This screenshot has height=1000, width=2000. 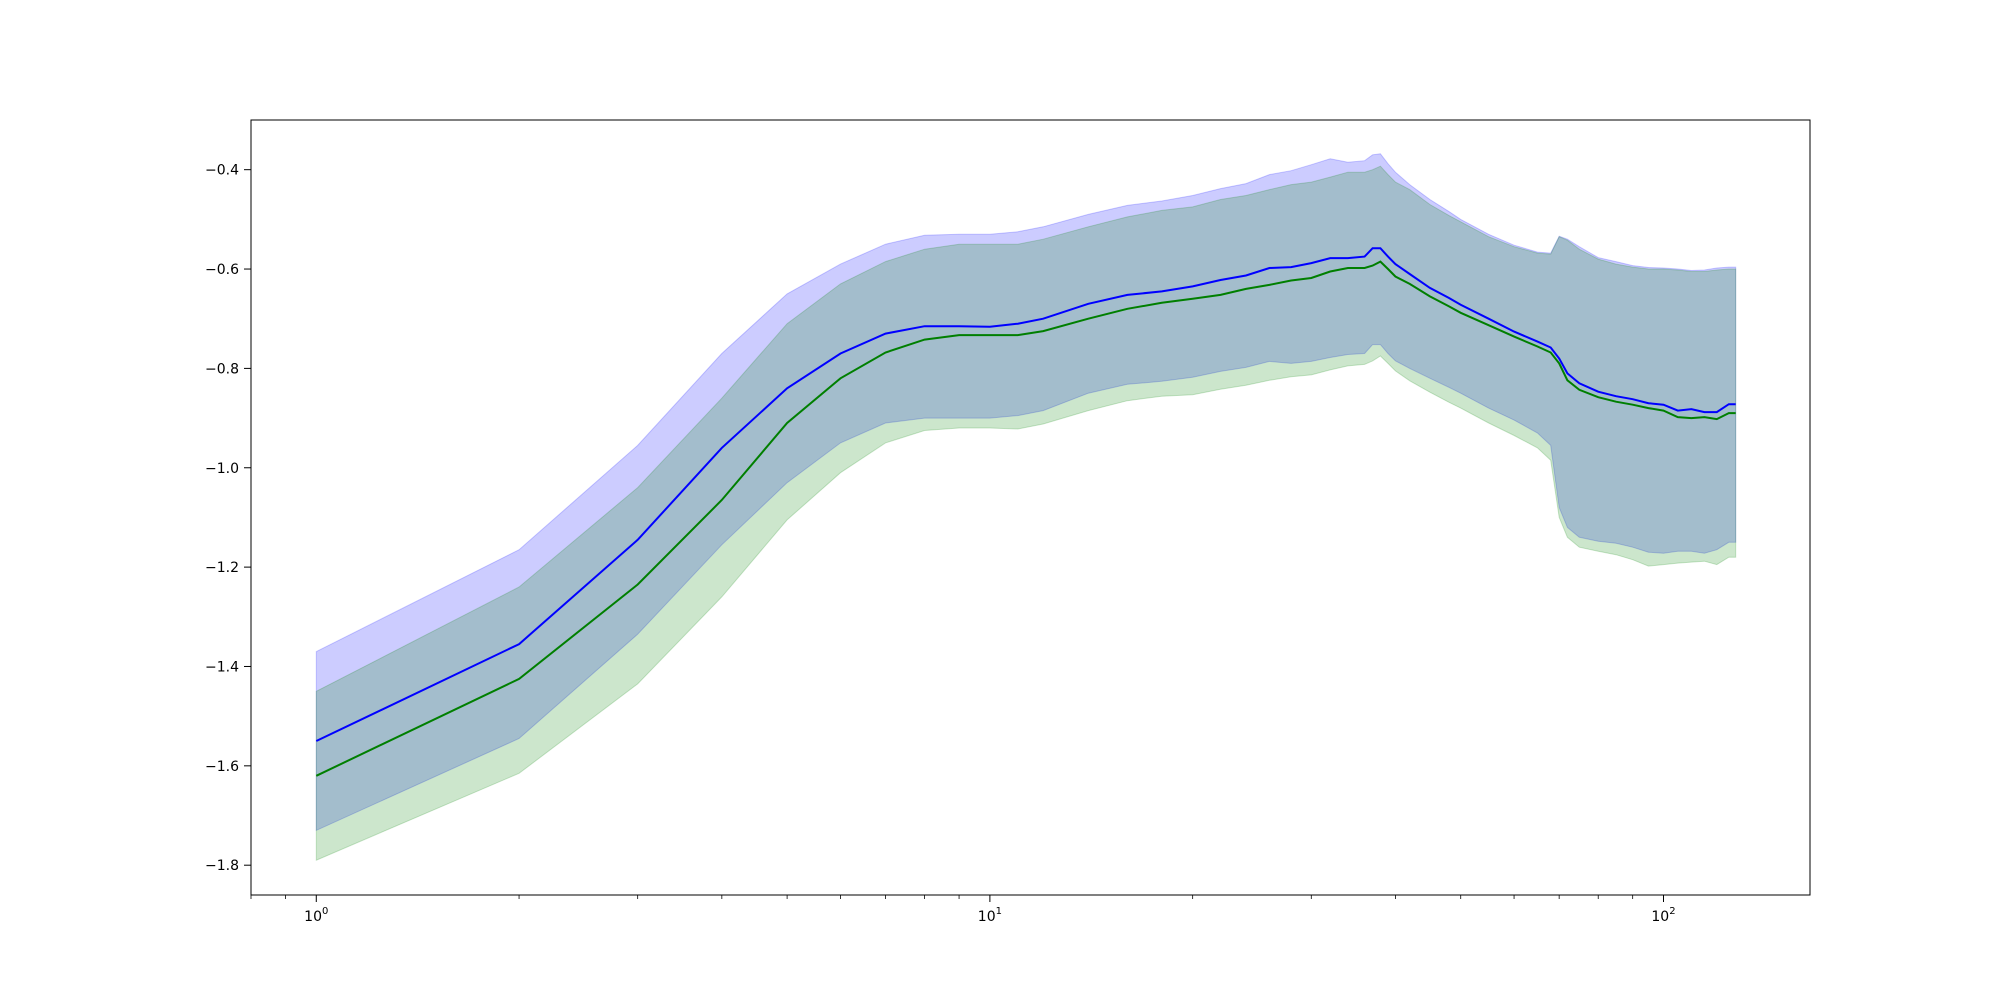 I want to click on y-tick-label: −0.4, so click(x=222, y=171).